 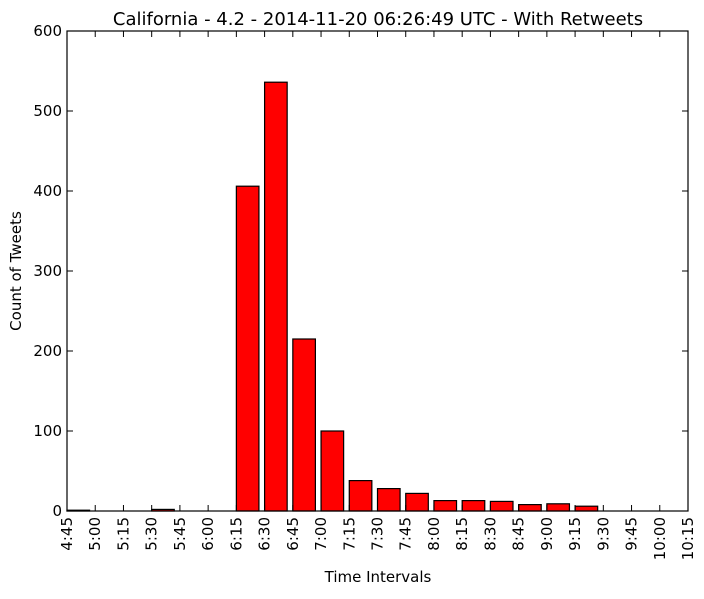 I want to click on x-tick-label: 10:15, so click(x=688, y=538).